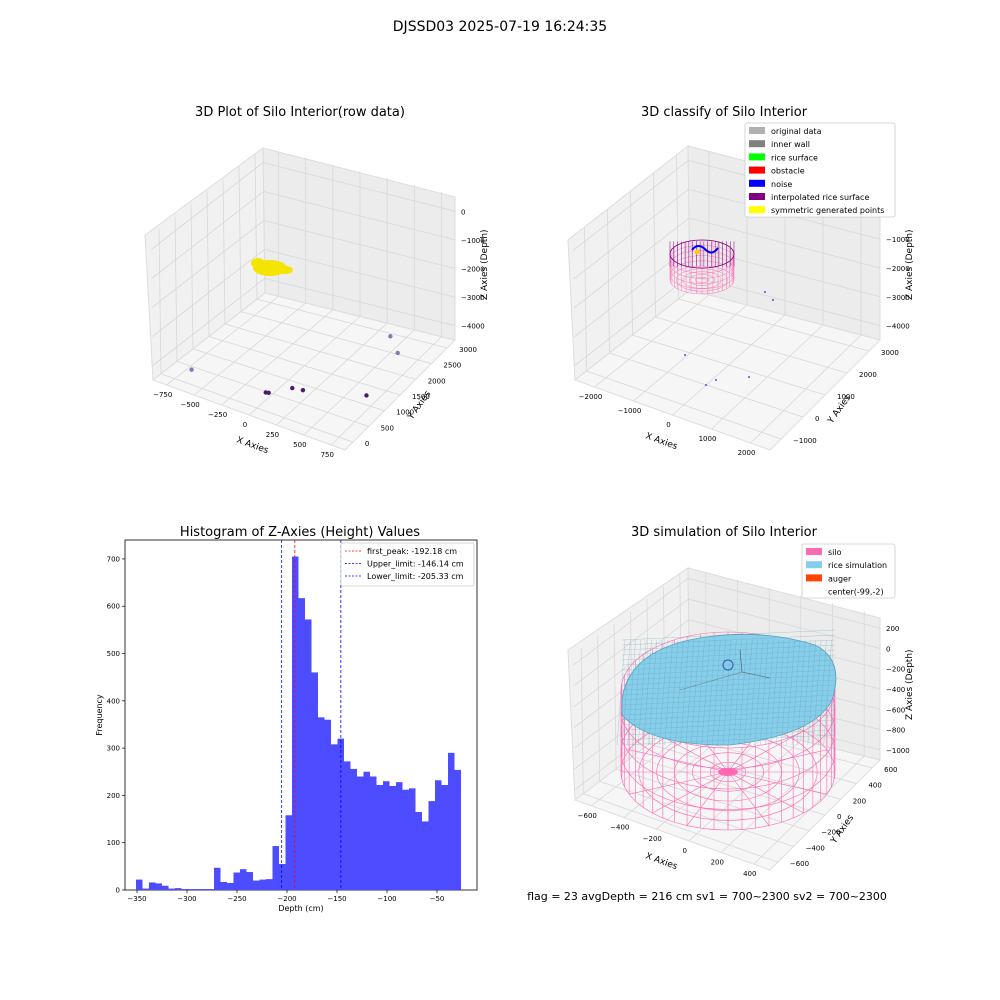  I want to click on legend-label: interpolated rice surface, so click(820, 197).